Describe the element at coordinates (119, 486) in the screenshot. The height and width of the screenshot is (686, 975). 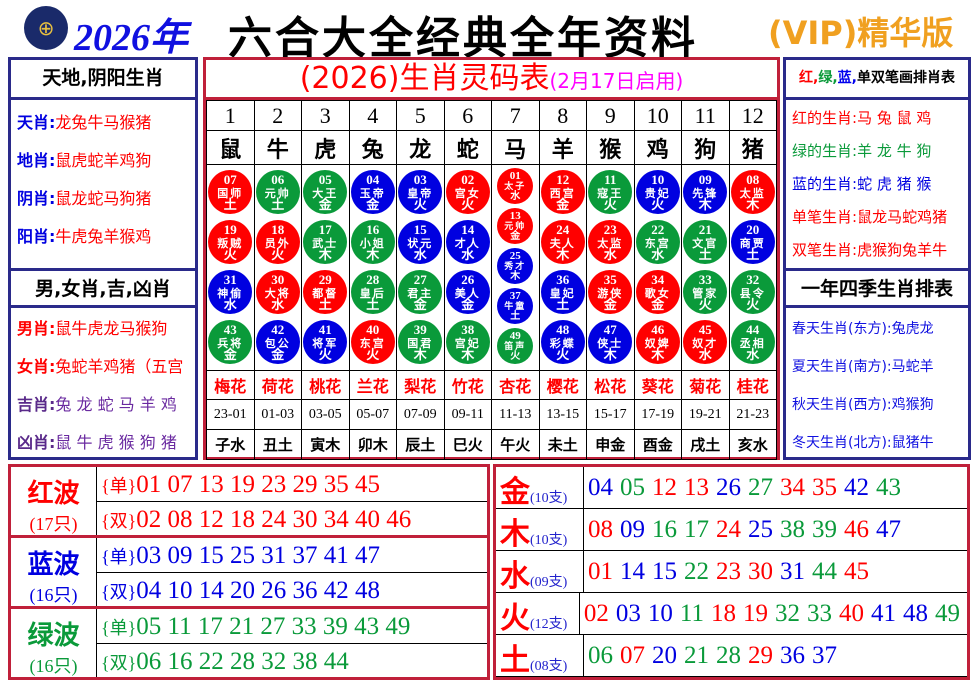
I see `single-tag: {单}` at that location.